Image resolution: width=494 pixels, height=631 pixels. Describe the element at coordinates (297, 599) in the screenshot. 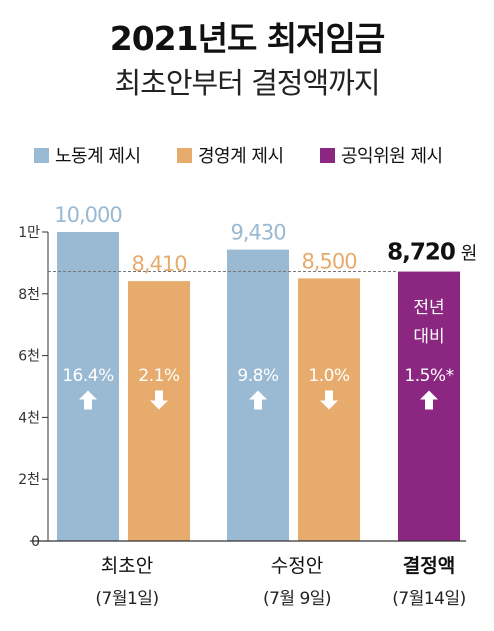

I see `group-date-label: (7월 9일)` at that location.